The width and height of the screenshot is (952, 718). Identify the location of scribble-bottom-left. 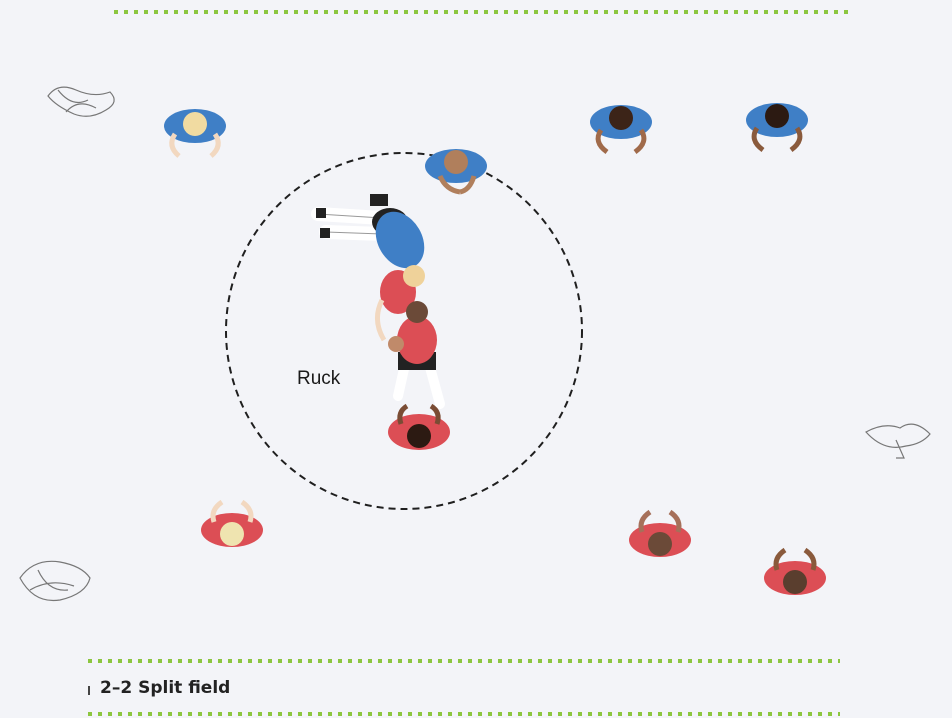
(55, 581).